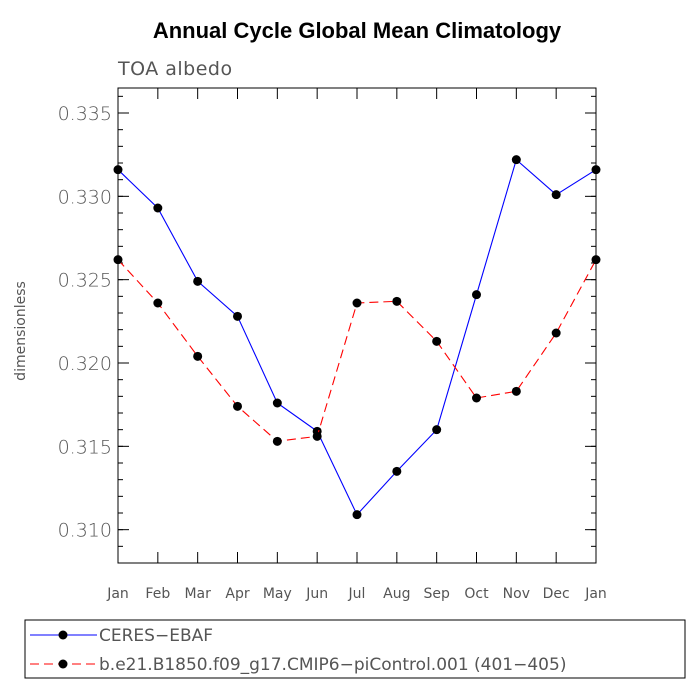 This screenshot has width=700, height=700. I want to click on y-tick-label: 0.320, so click(85, 364).